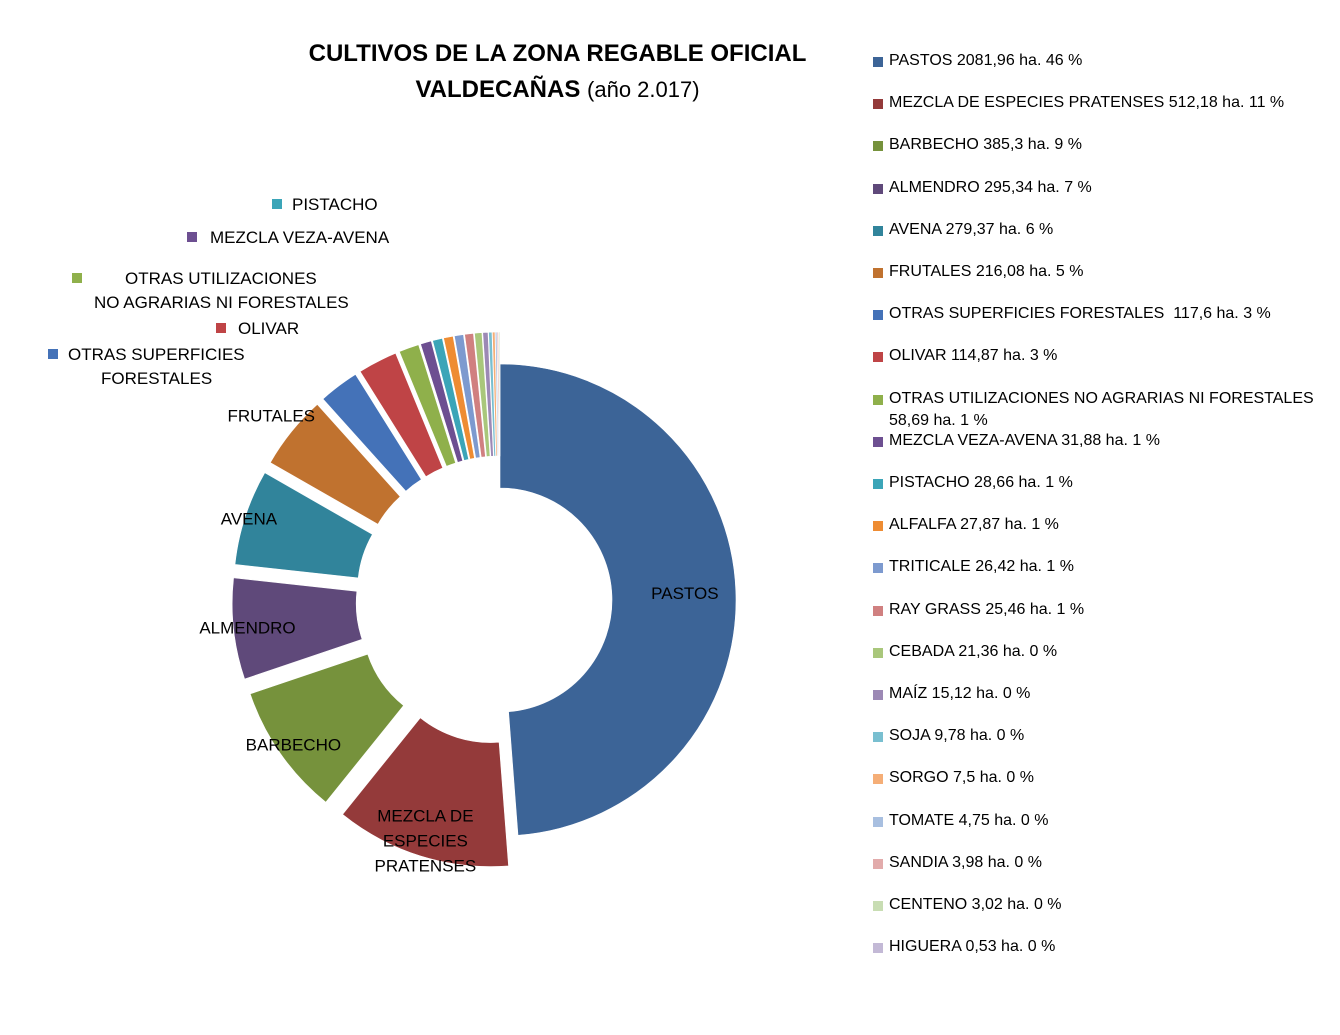 This screenshot has height=1035, width=1340. Describe the element at coordinates (297, 628) in the screenshot. I see `pie-slice-almendro` at that location.